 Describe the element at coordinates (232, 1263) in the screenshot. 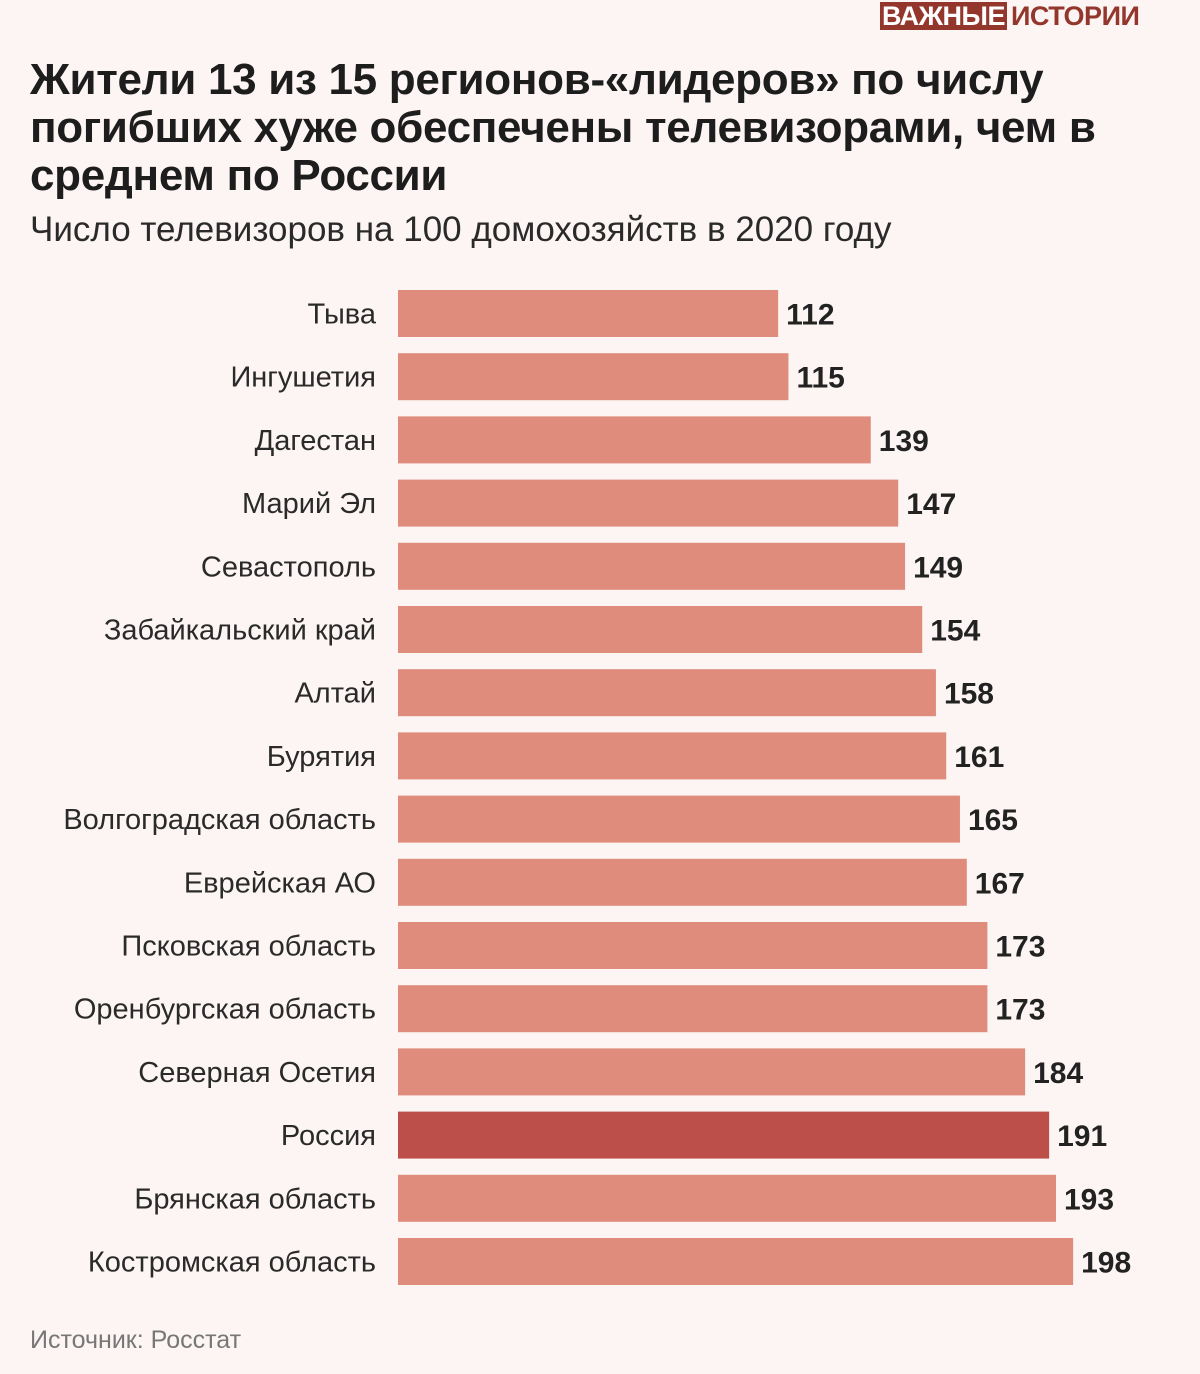

I see `category-label: Костромская область` at that location.